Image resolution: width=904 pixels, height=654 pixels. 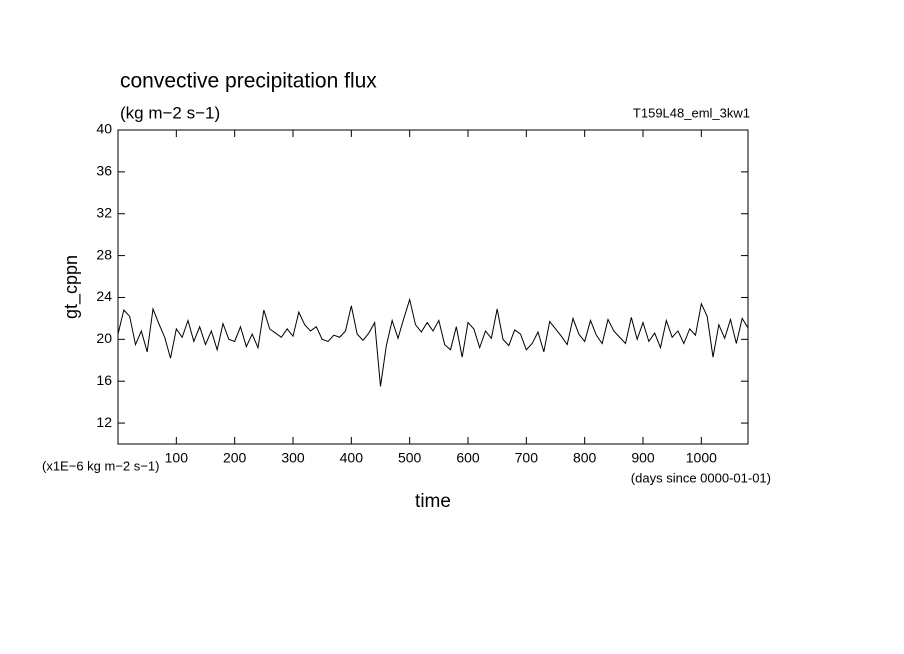 I want to click on x-tick-label: 700, so click(x=527, y=458).